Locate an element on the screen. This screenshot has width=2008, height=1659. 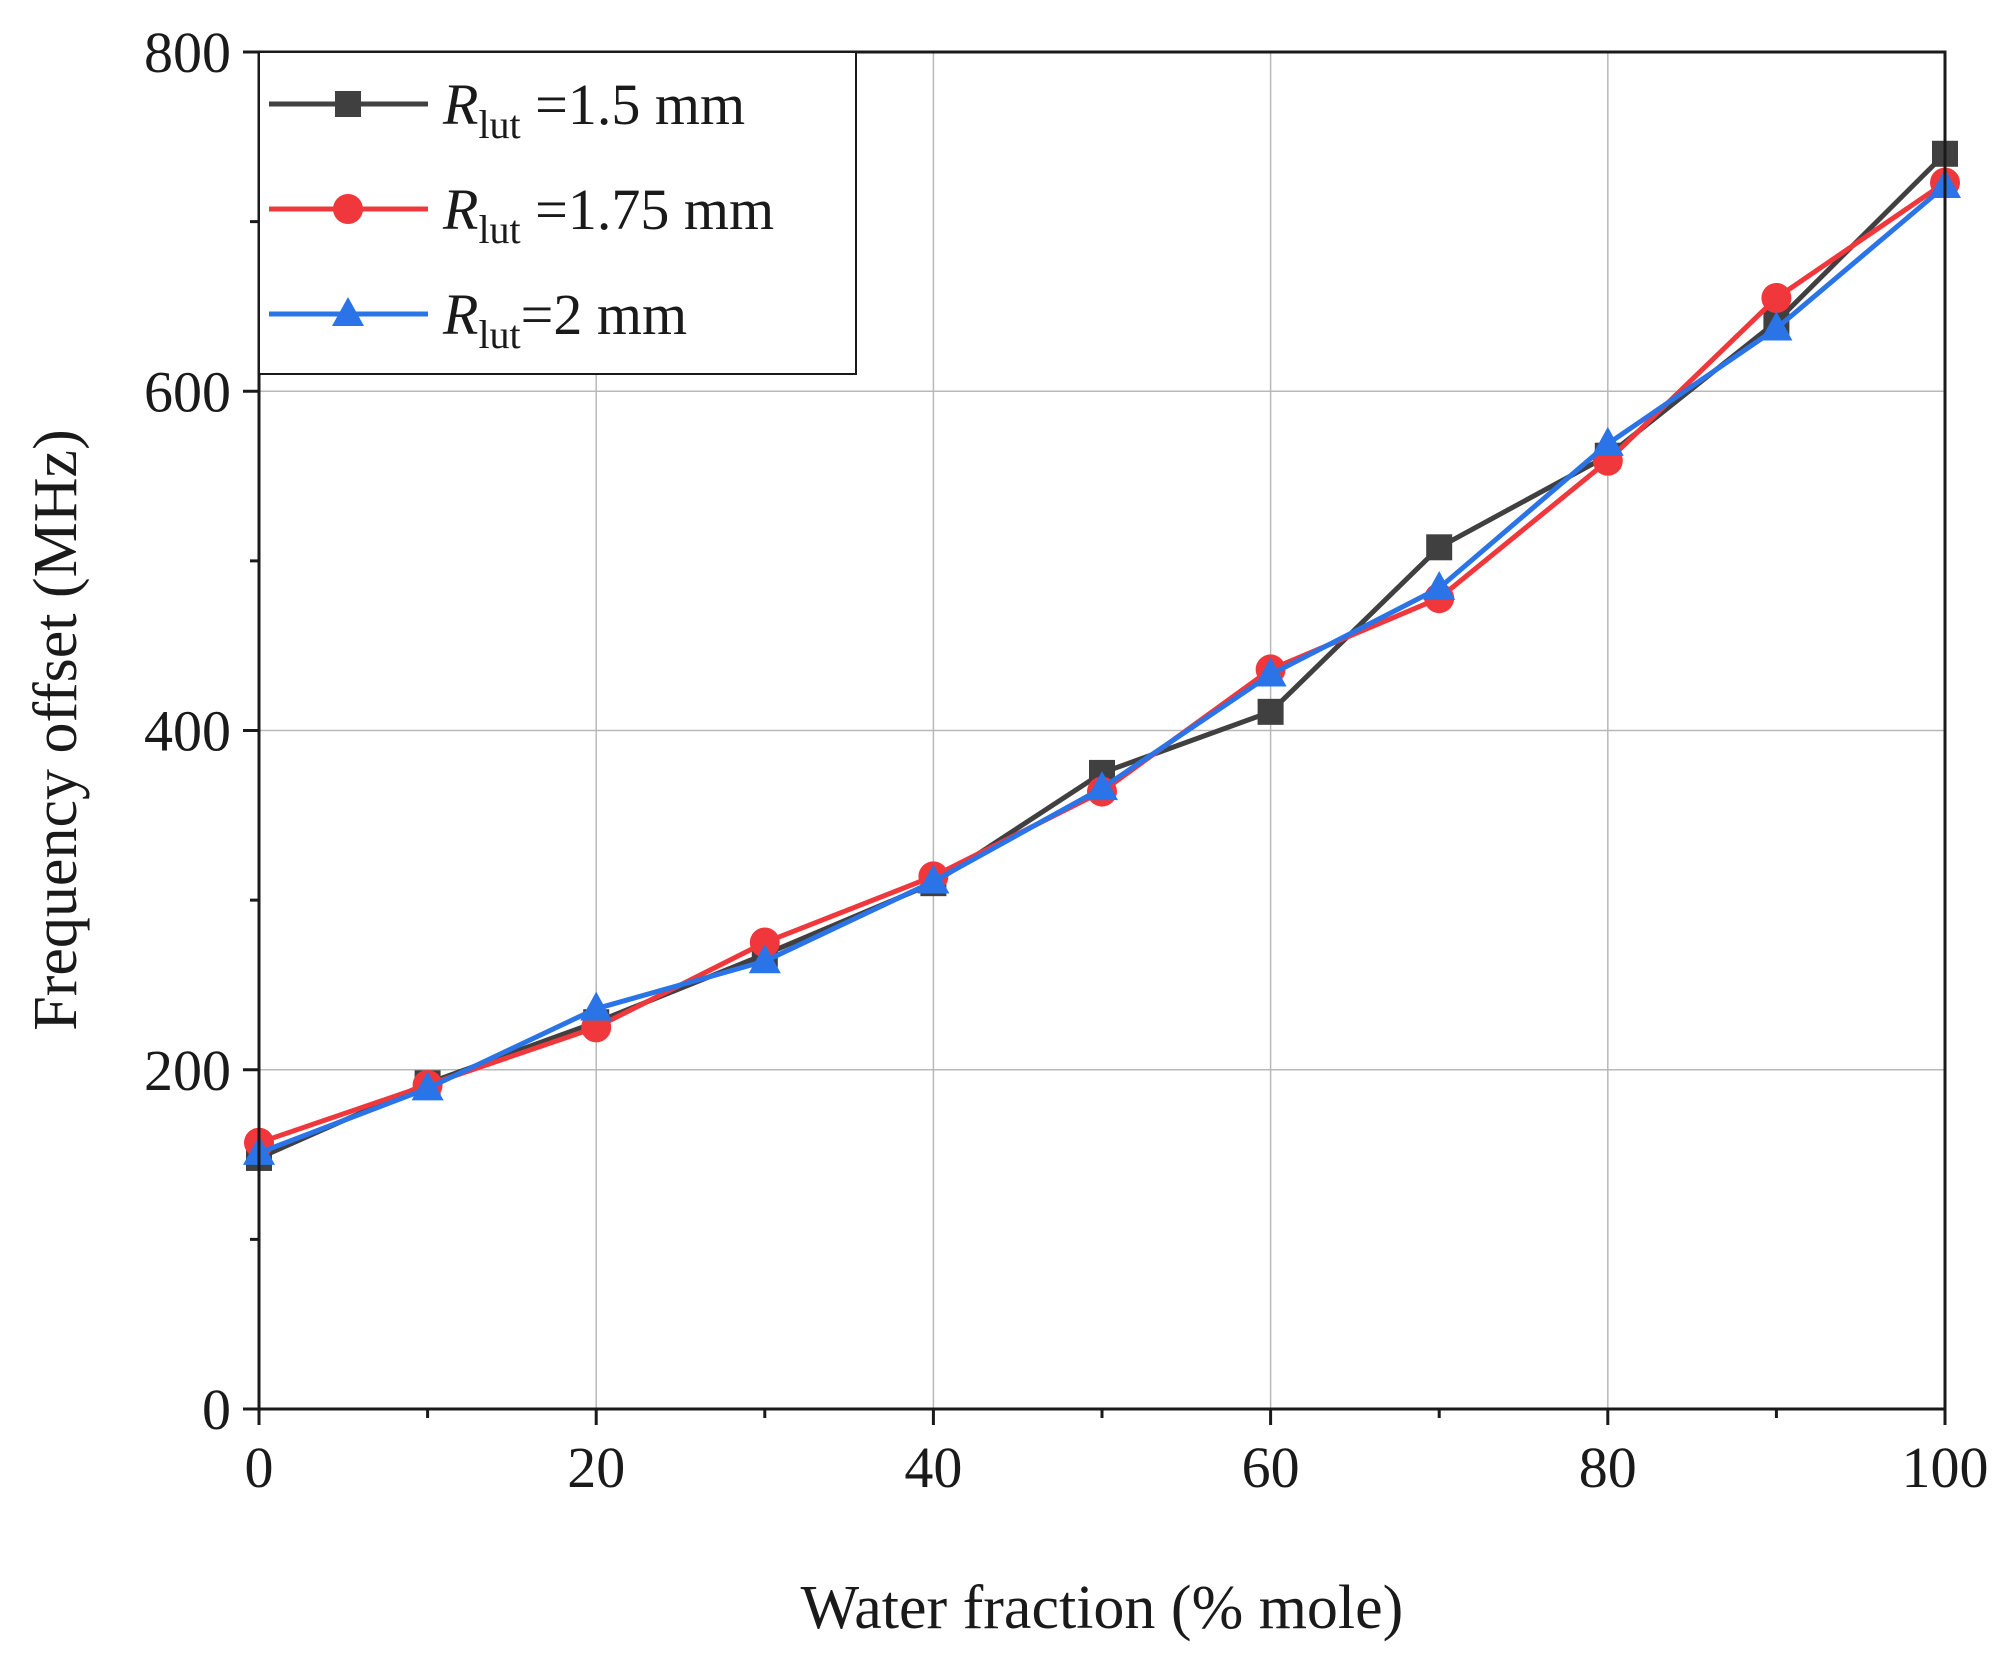
legend-value: =1.75 mm is located at coordinates (647, 209).